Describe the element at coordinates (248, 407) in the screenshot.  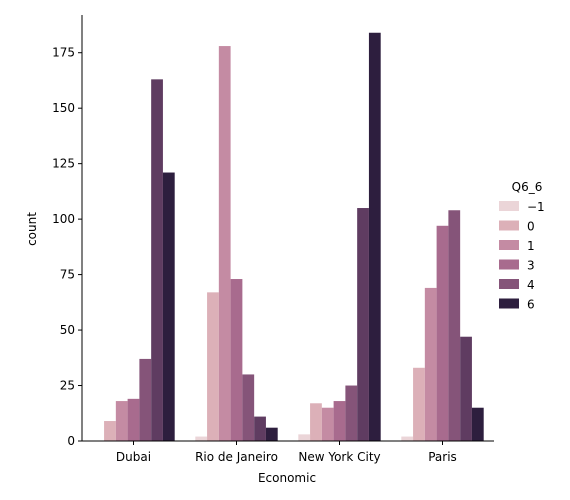
I see `bar-rio-de-janeiro-s4` at that location.